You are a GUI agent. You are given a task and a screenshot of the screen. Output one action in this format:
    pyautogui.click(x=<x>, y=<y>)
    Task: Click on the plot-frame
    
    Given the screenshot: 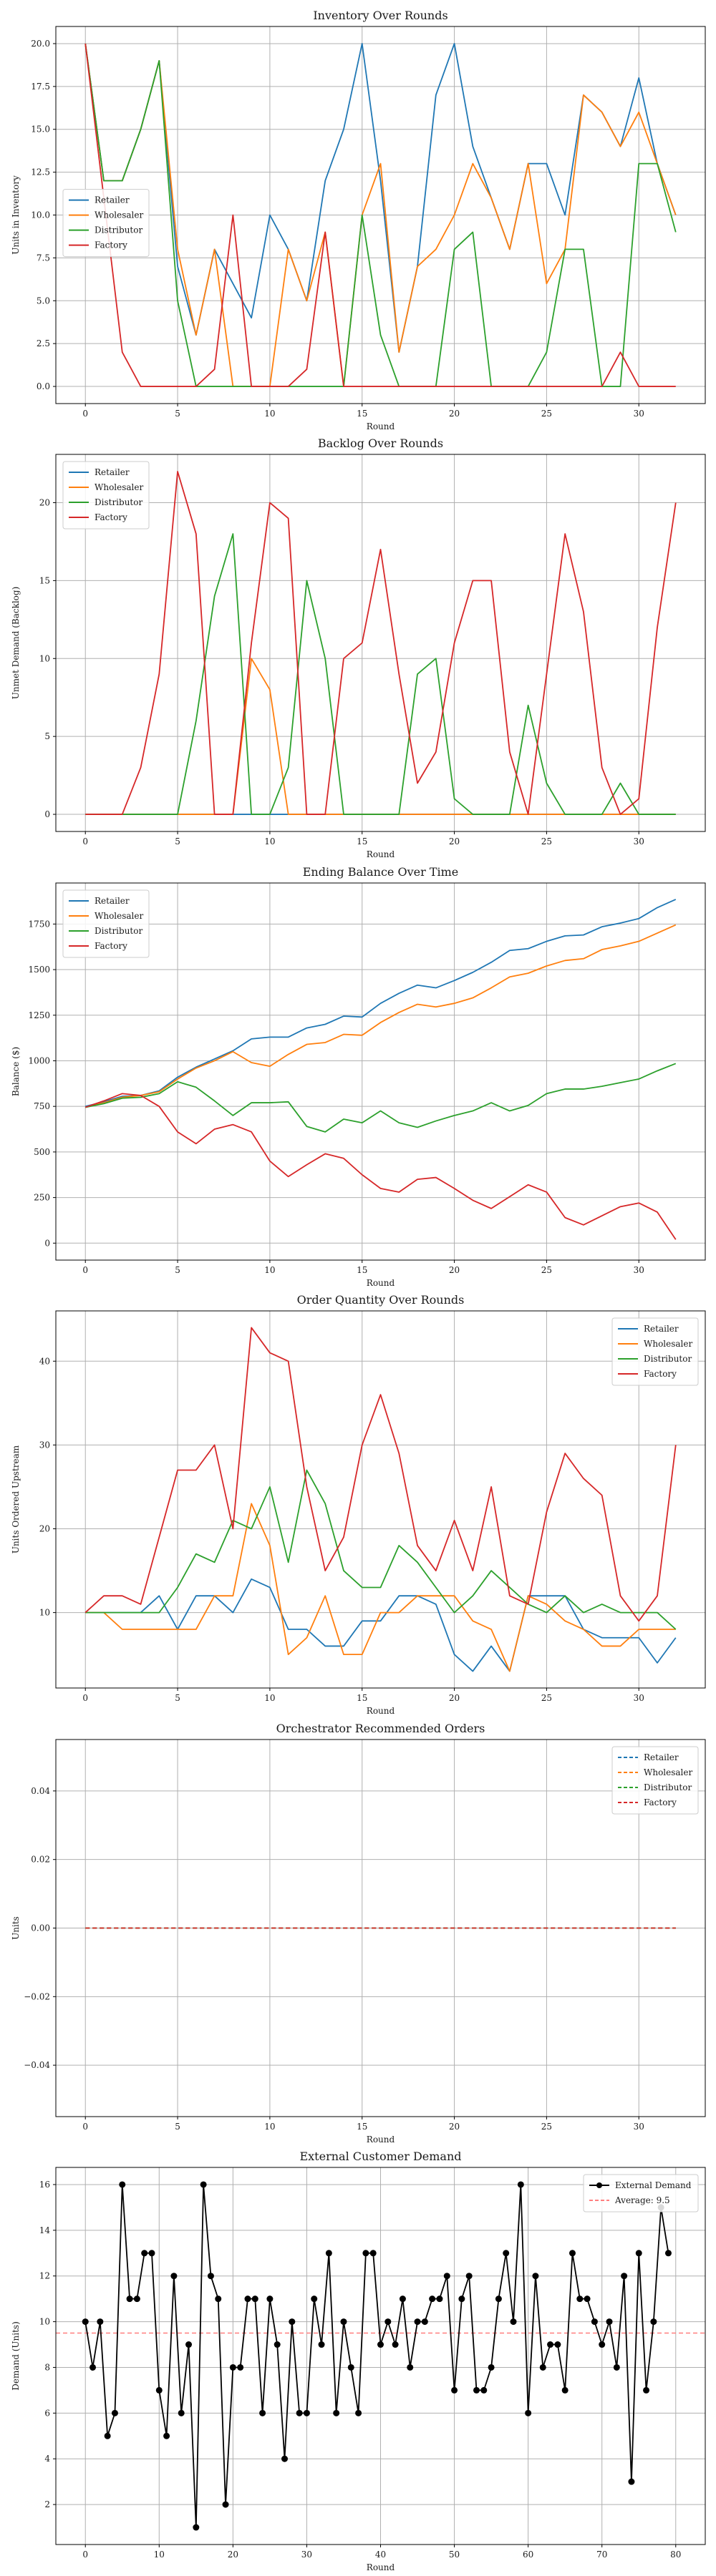 What is the action you would take?
    pyautogui.click(x=380, y=1499)
    